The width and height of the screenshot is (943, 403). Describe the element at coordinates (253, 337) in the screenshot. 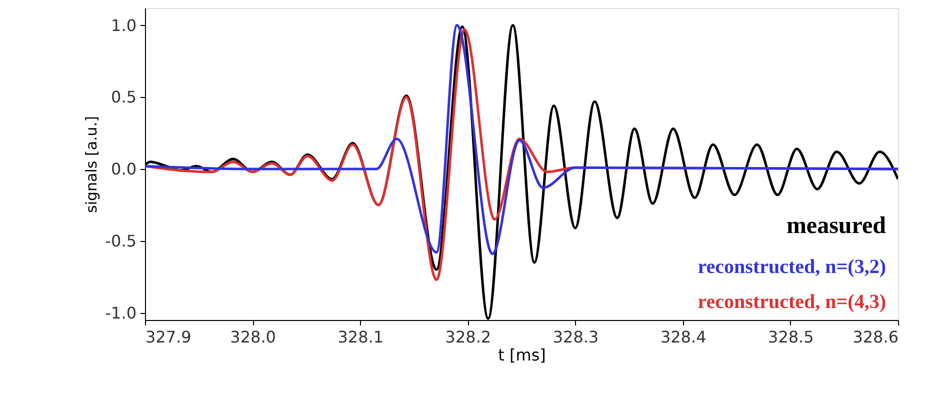

I see `x-tick-label: 328.0` at that location.